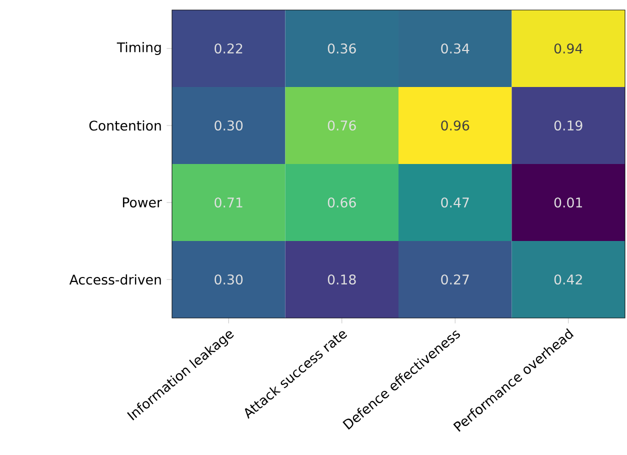 The image size is (627, 455). What do you see at coordinates (342, 202) in the screenshot?
I see `data-label: 0.66` at bounding box center [342, 202].